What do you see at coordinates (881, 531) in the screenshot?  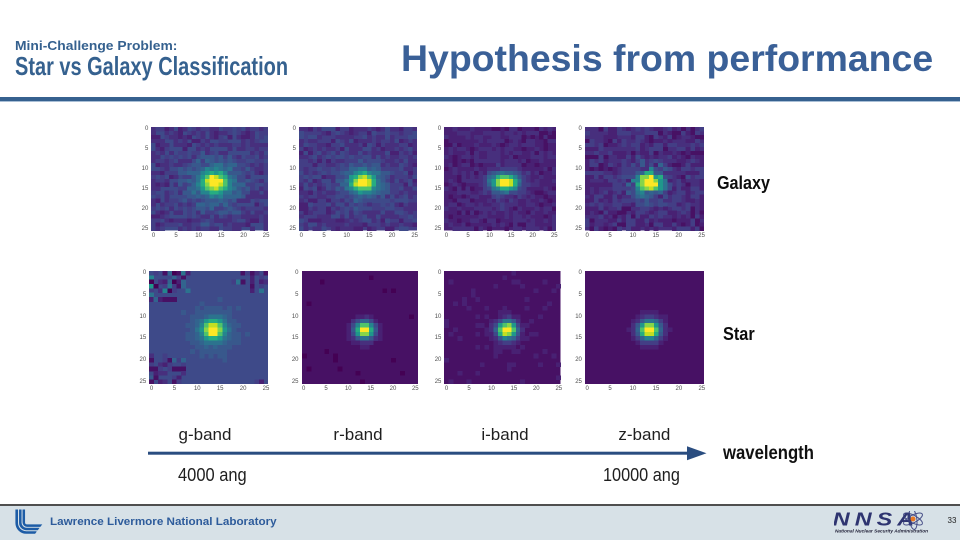 I see `svg-text:National Nuclear Security Admi: National Nuclear Security Administration` at bounding box center [881, 531].